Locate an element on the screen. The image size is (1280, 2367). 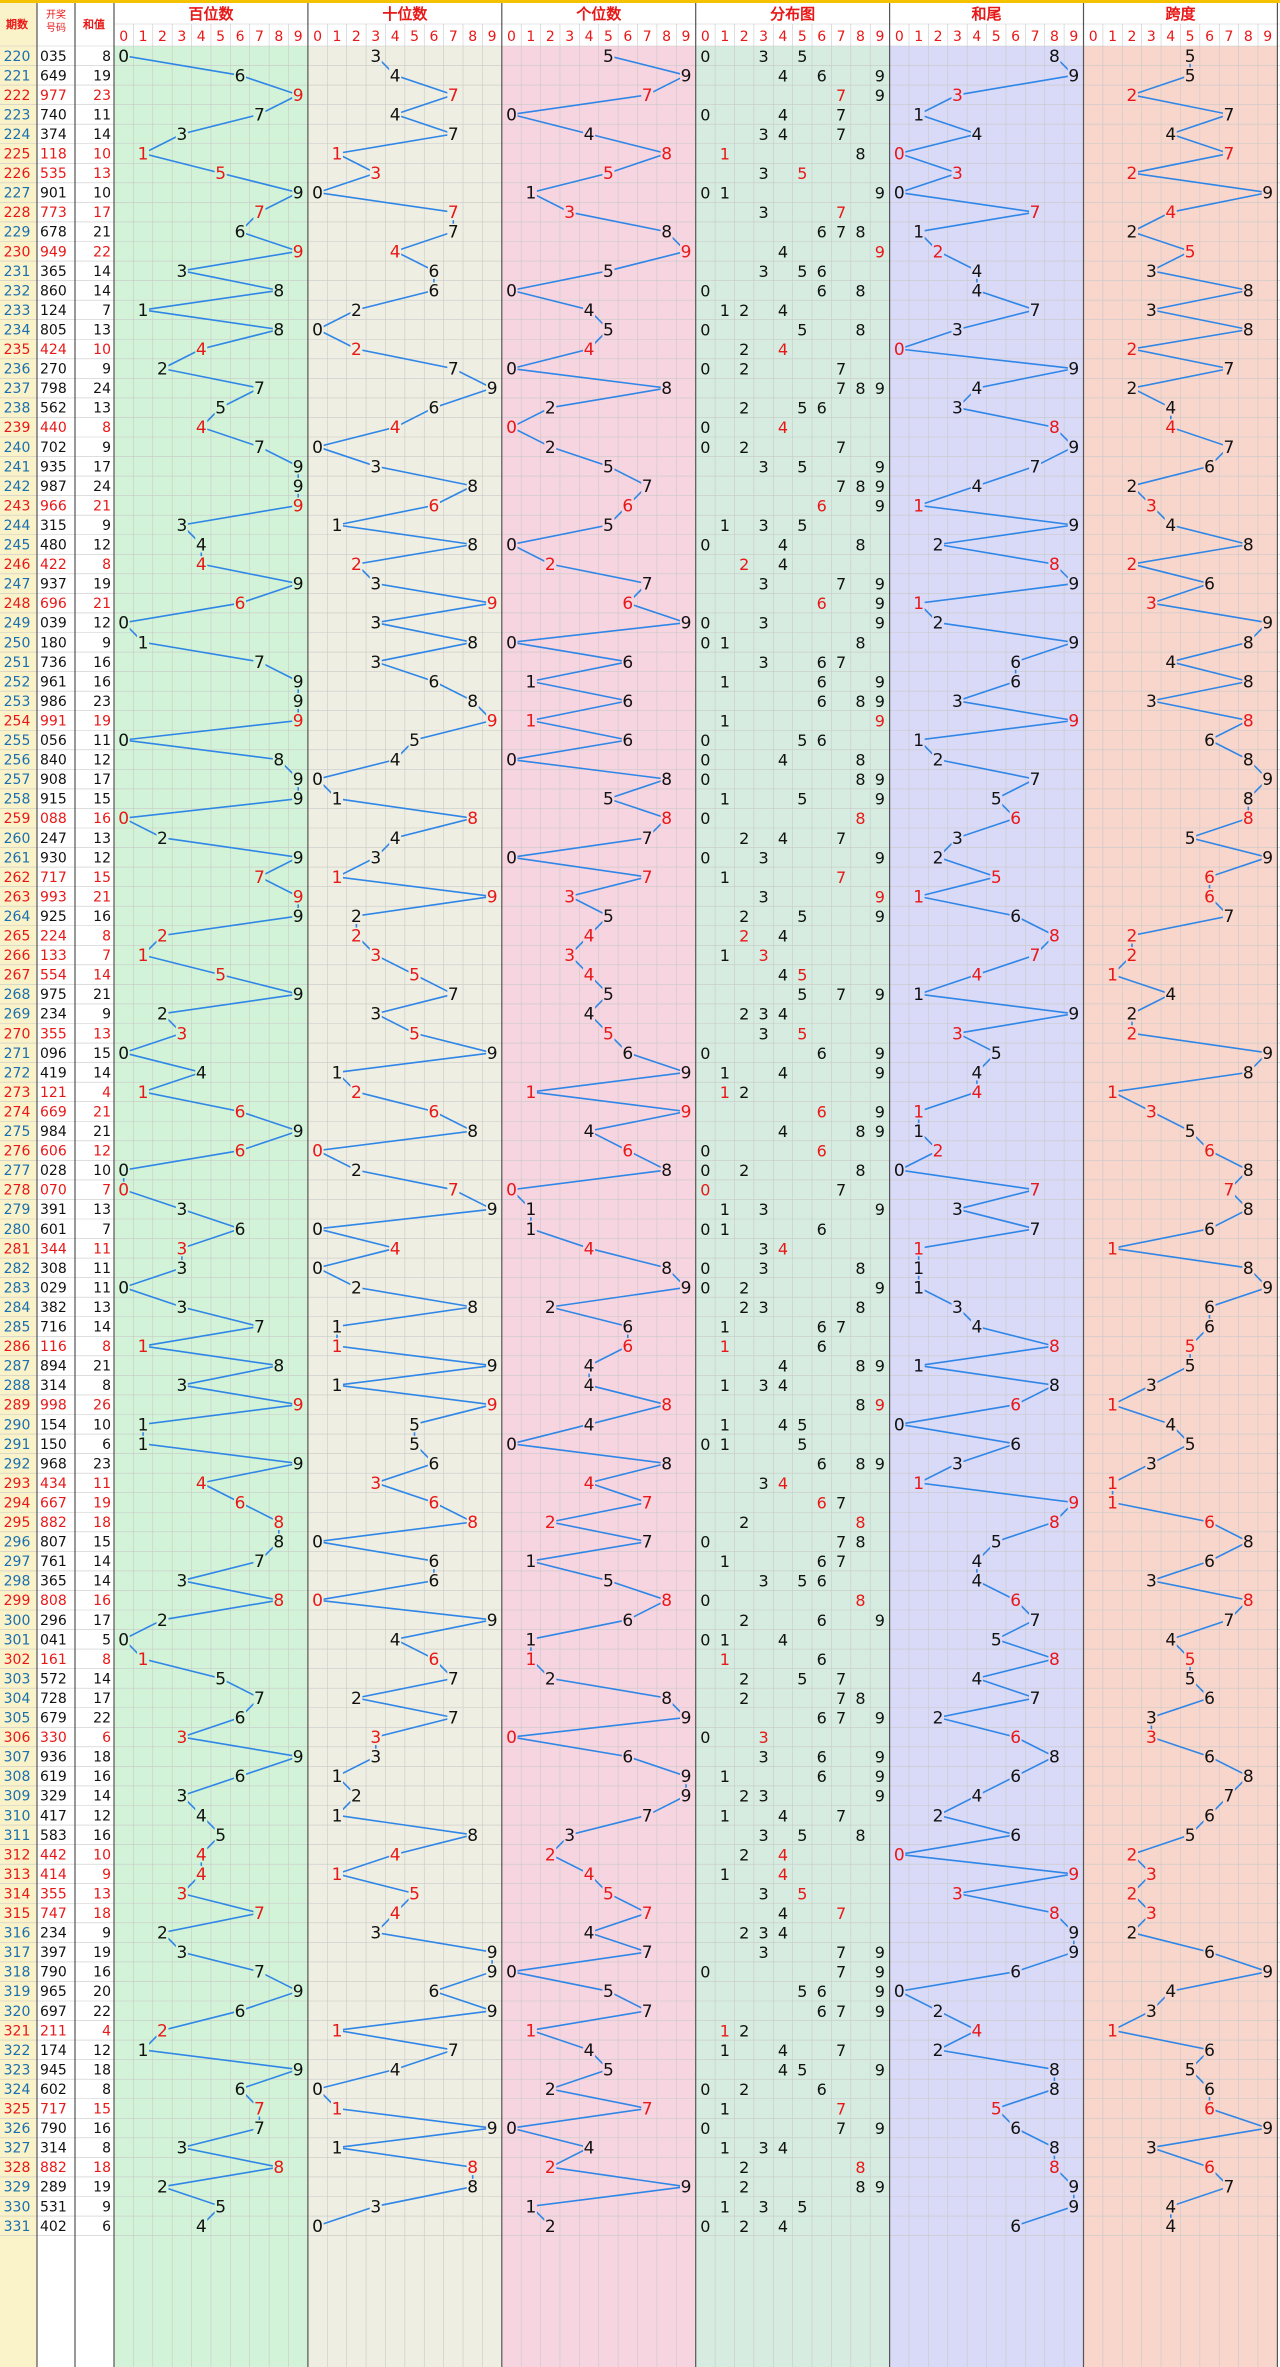
sum-value: 23 is located at coordinates (102, 96).